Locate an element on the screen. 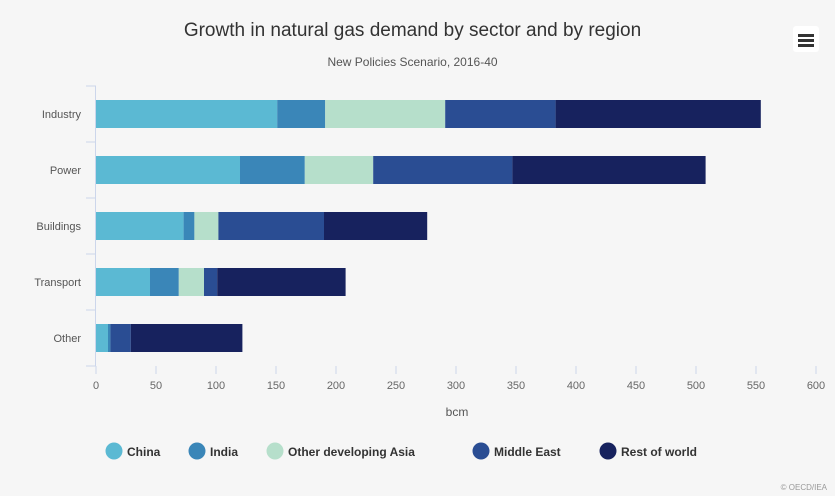  x-tick-label: 350 is located at coordinates (516, 386).